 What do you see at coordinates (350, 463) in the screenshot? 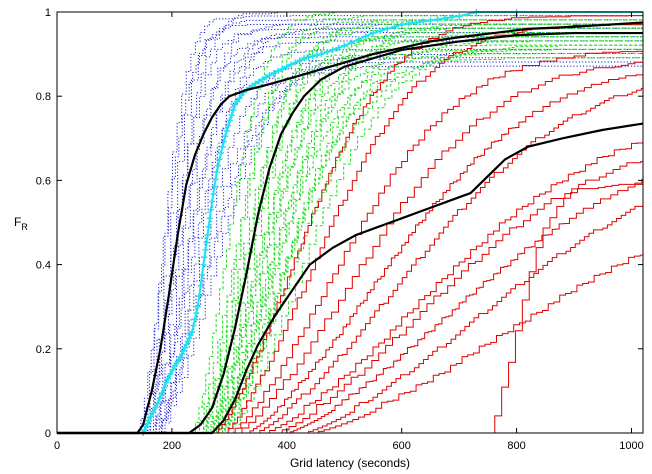
I see `x-axis-label: Grid latency (seconds)` at bounding box center [350, 463].